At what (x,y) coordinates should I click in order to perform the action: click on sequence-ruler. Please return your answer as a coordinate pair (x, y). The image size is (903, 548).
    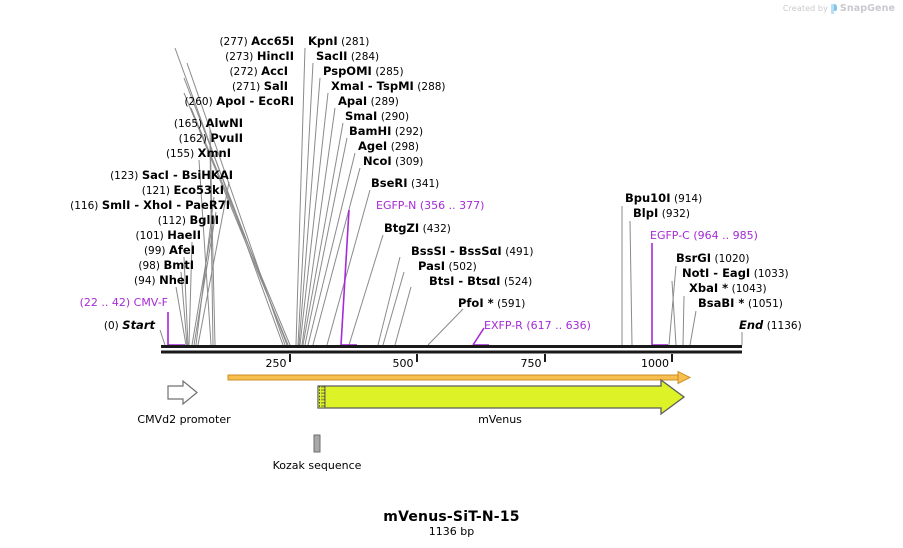
    Looking at the image, I should click on (451, 353).